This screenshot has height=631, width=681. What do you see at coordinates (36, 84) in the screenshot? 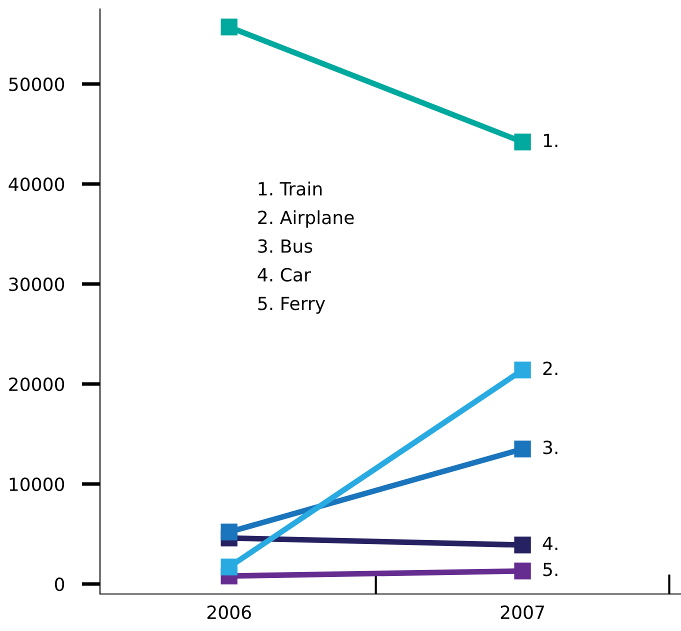
I see `y-tick-label: 50000` at bounding box center [36, 84].